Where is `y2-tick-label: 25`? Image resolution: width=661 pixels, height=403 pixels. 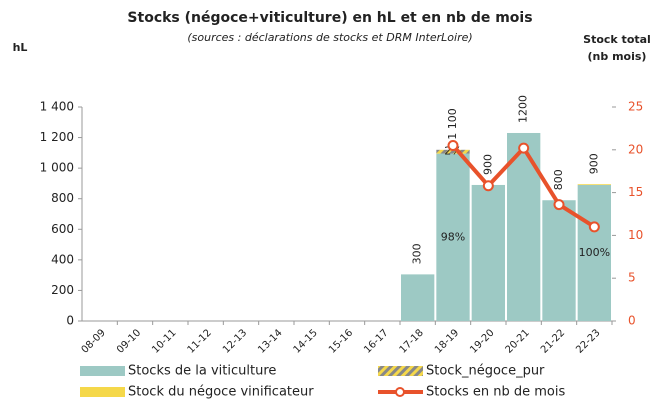
y2-tick-label: 25 is located at coordinates (635, 107).